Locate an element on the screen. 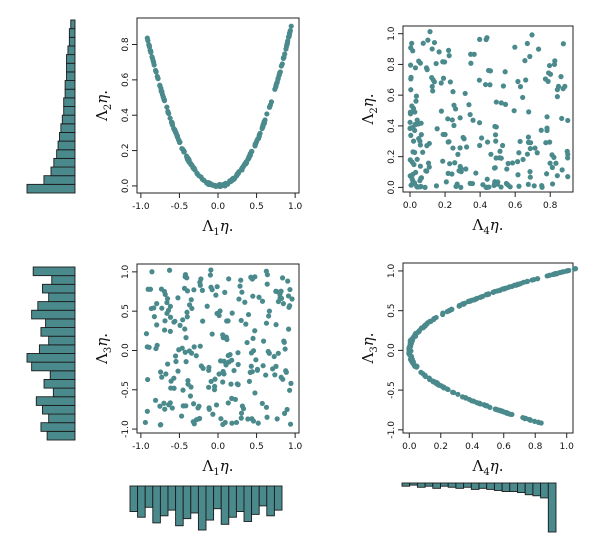 The image size is (594, 552). x-tick-label: 0.4 is located at coordinates (480, 206).